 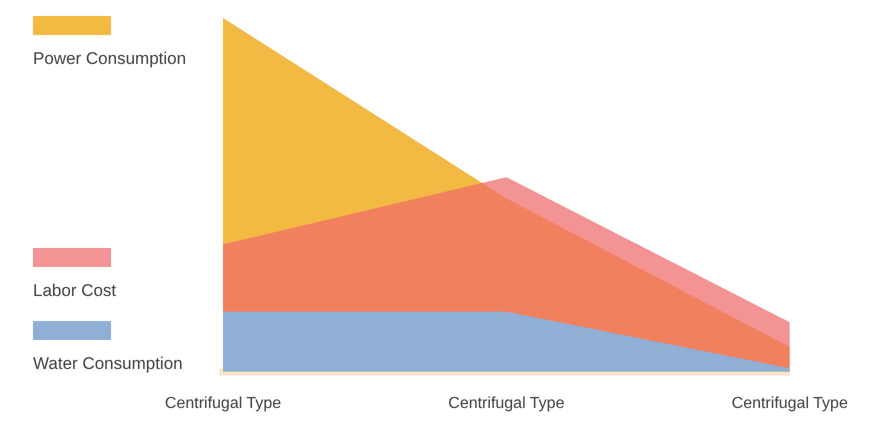 I want to click on legend-label: Water Consumption, so click(x=108, y=364).